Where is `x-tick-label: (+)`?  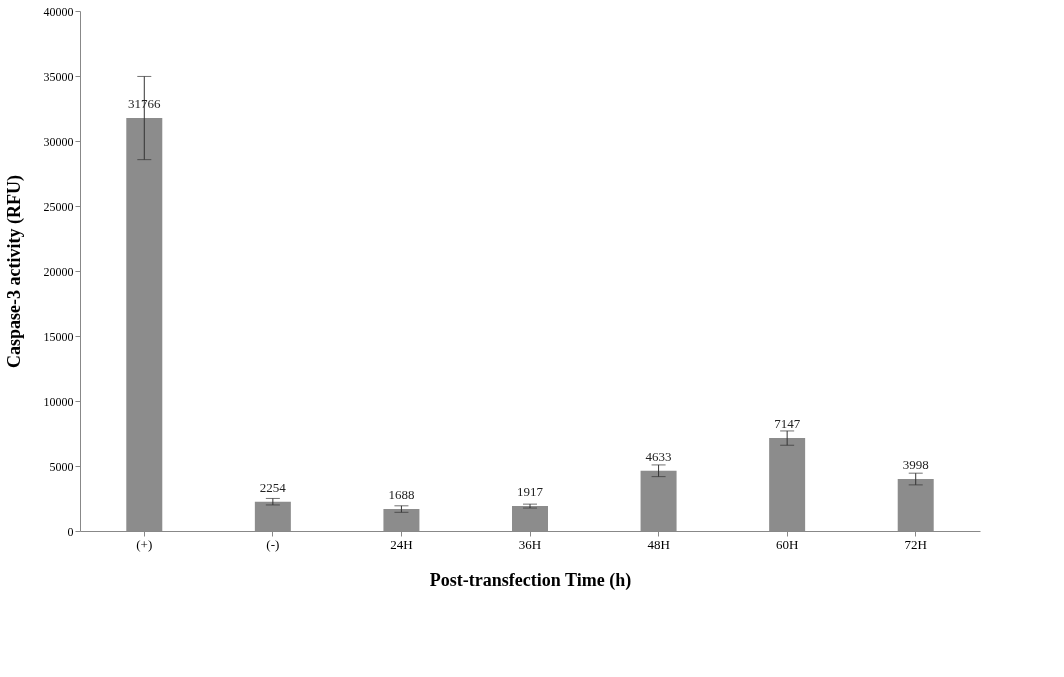
x-tick-label: (+) is located at coordinates (144, 544).